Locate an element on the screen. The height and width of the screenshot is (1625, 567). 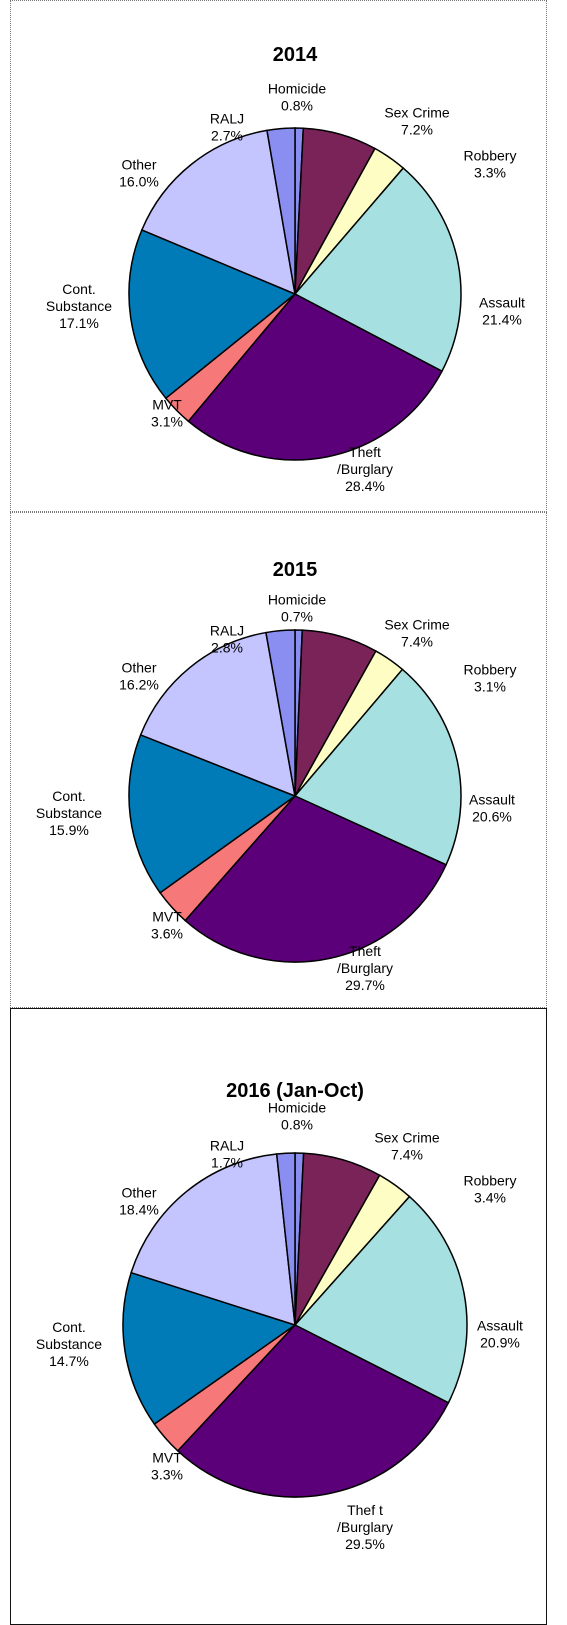
slice-label-thef-t-burglary: Thef t/Burglary 29.5% is located at coordinates (365, 1527).